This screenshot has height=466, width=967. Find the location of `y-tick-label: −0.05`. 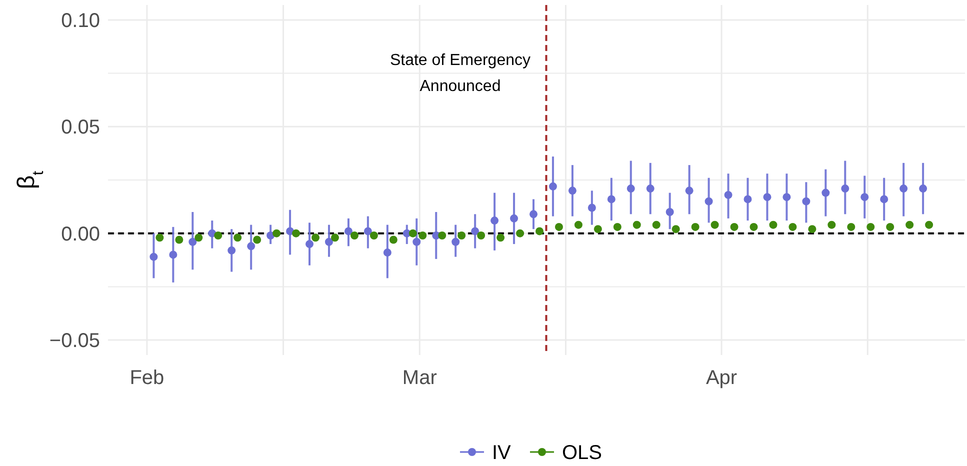

y-tick-label: −0.05 is located at coordinates (74, 341).